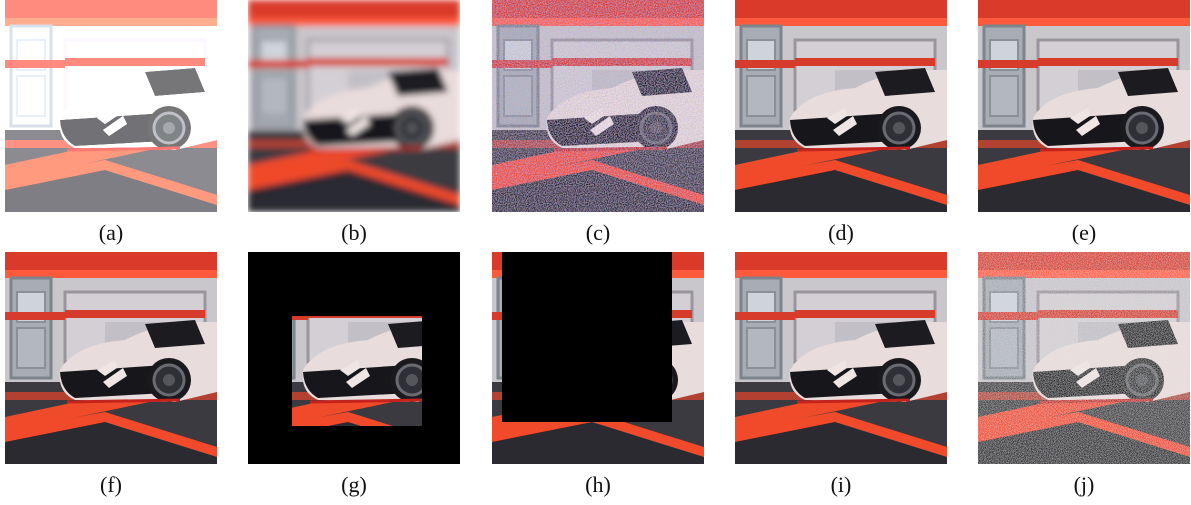  What do you see at coordinates (841, 484) in the screenshot?
I see `panel-caption: (i)` at bounding box center [841, 484].